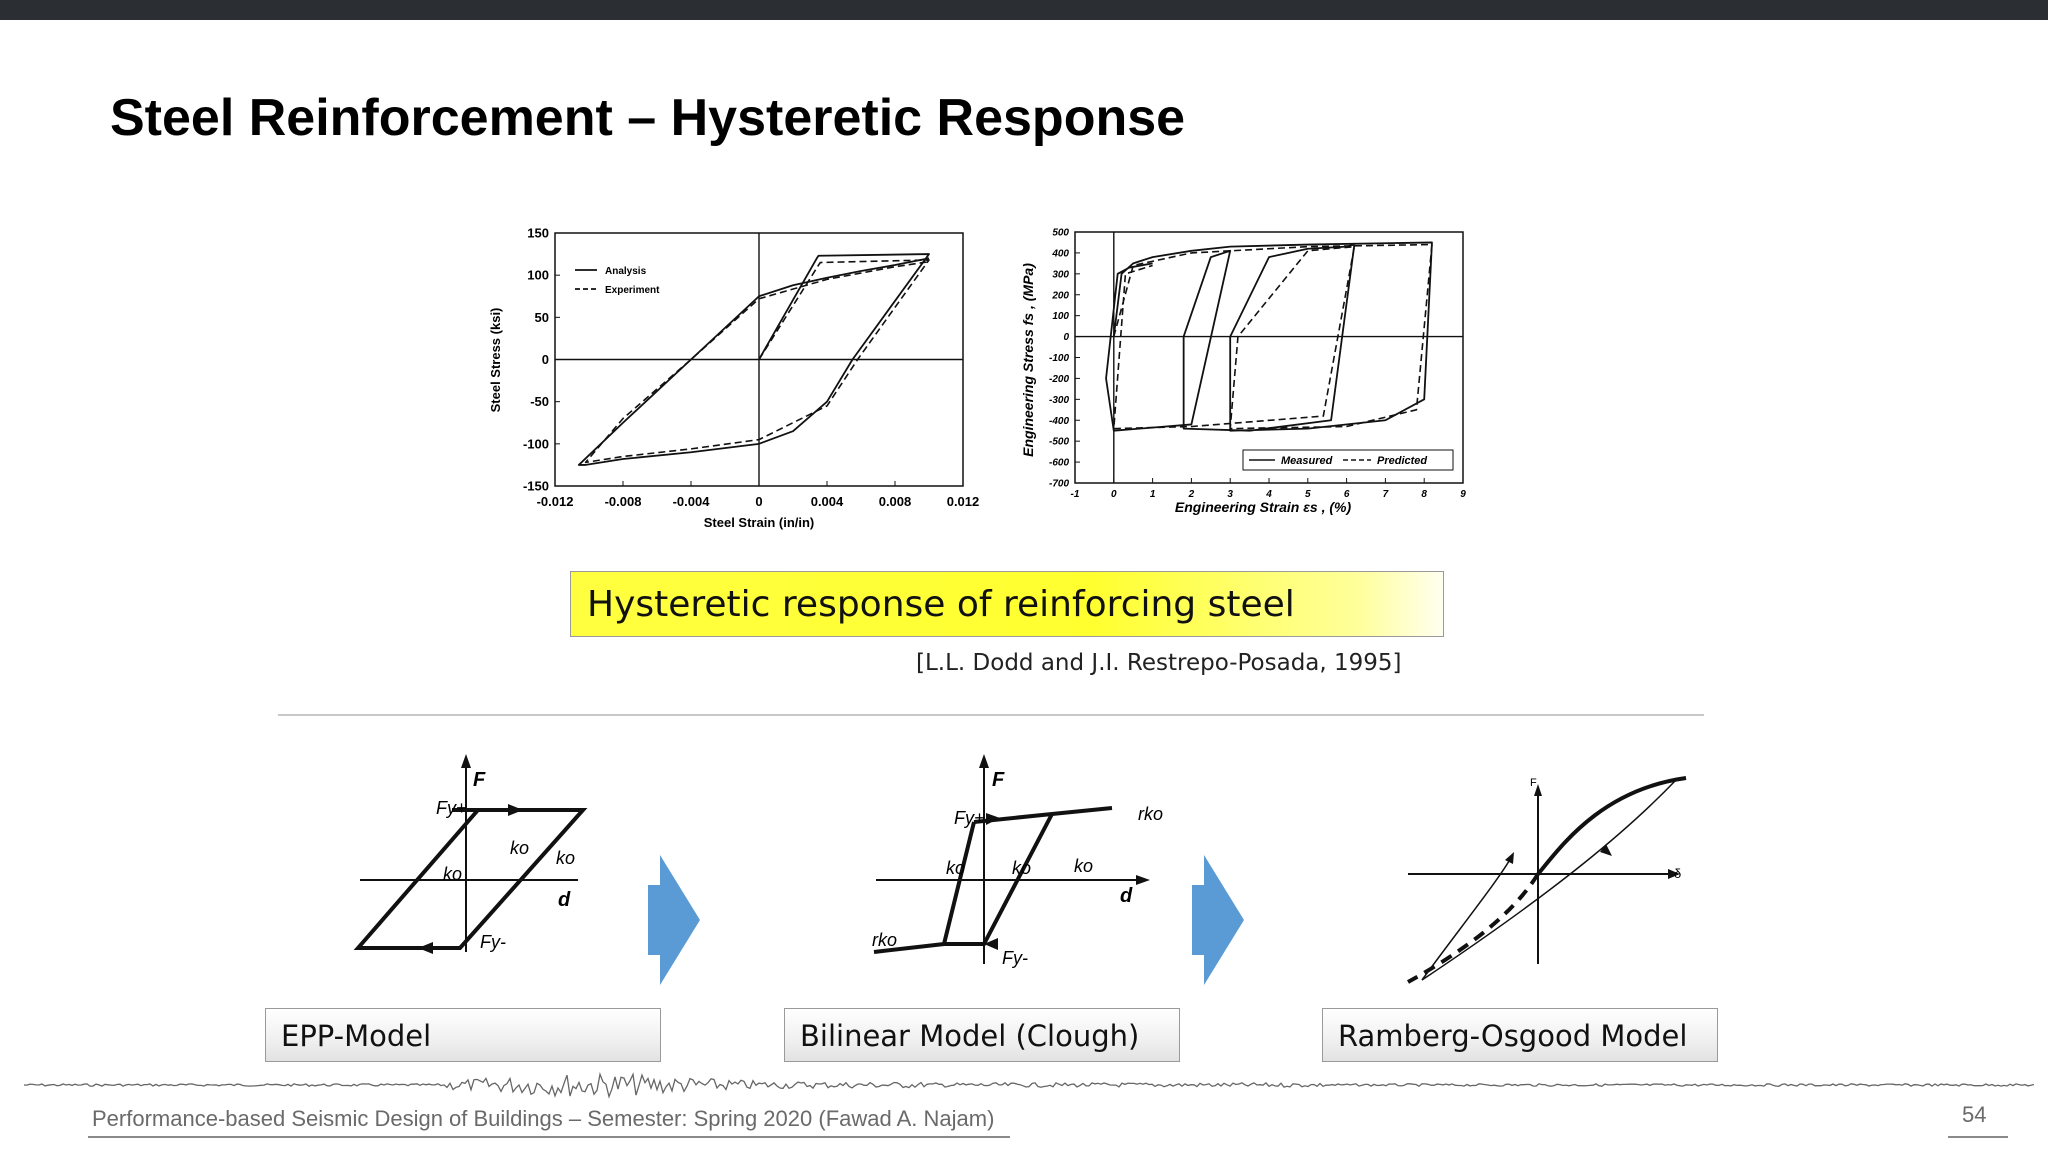 The image size is (2048, 1152). What do you see at coordinates (1060, 233) in the screenshot?
I see `y-tick-label: 500` at bounding box center [1060, 233].